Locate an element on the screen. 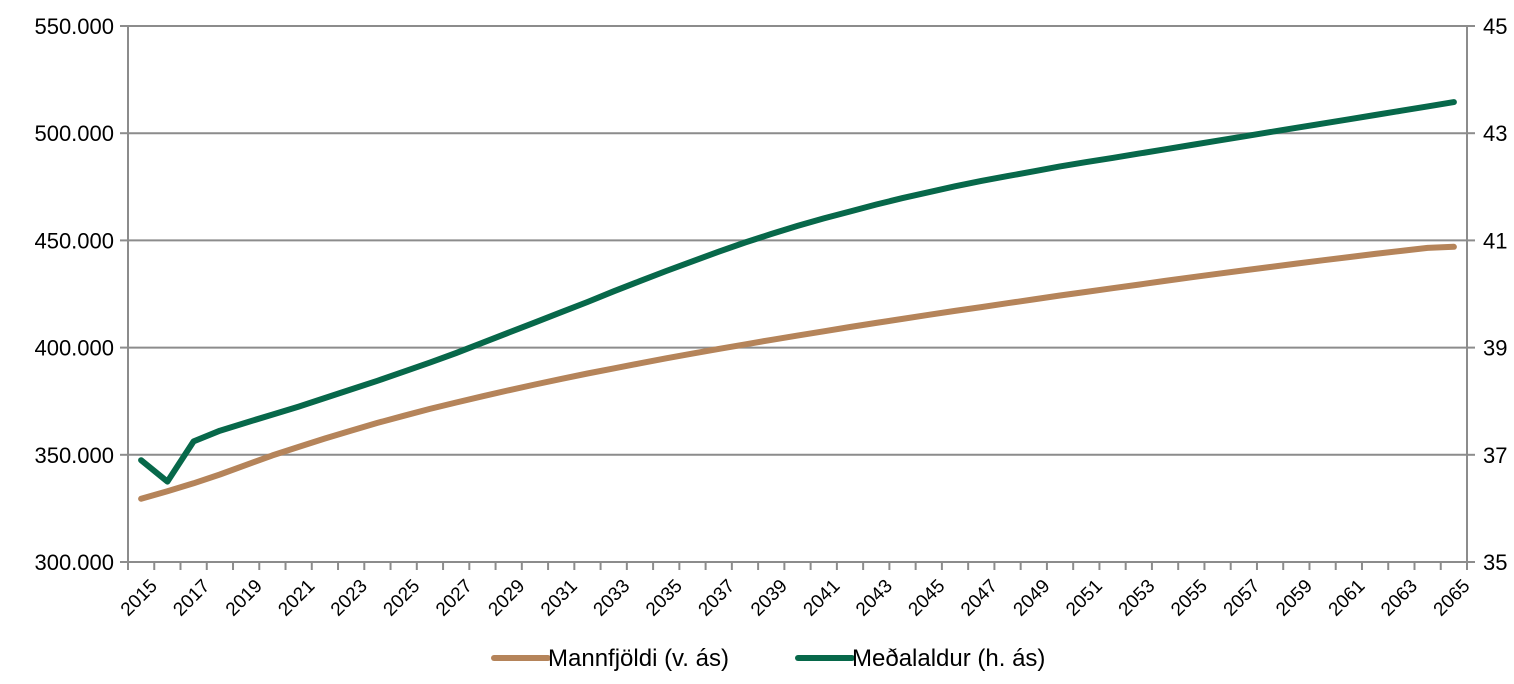  y-left-tick-label: 550.000 is located at coordinates (74, 26).